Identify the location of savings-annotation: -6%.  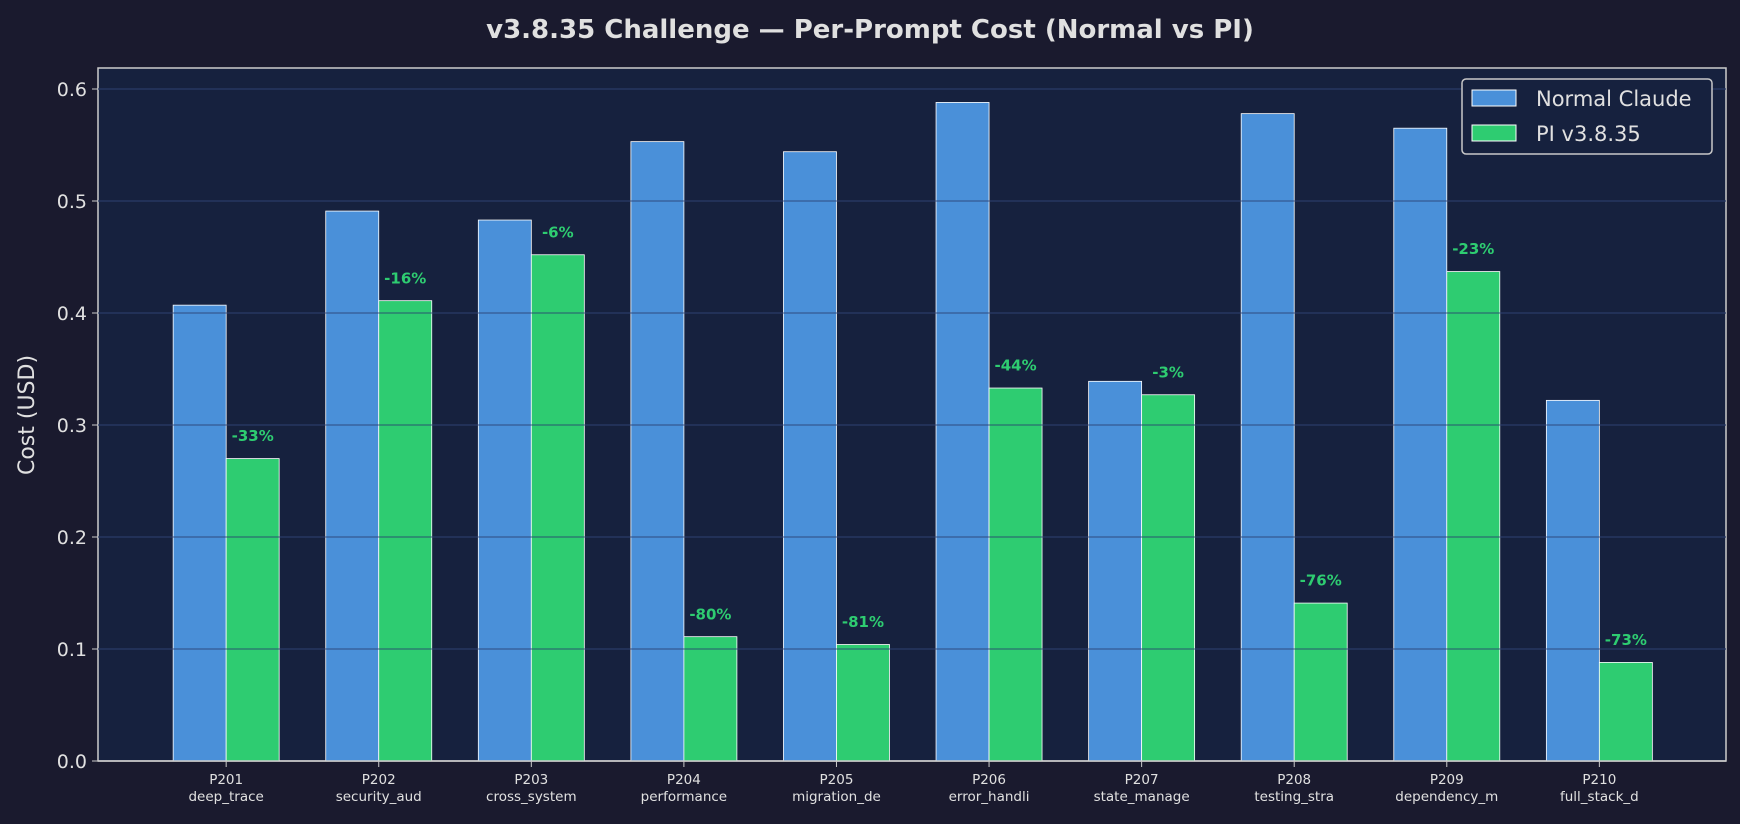
(558, 232).